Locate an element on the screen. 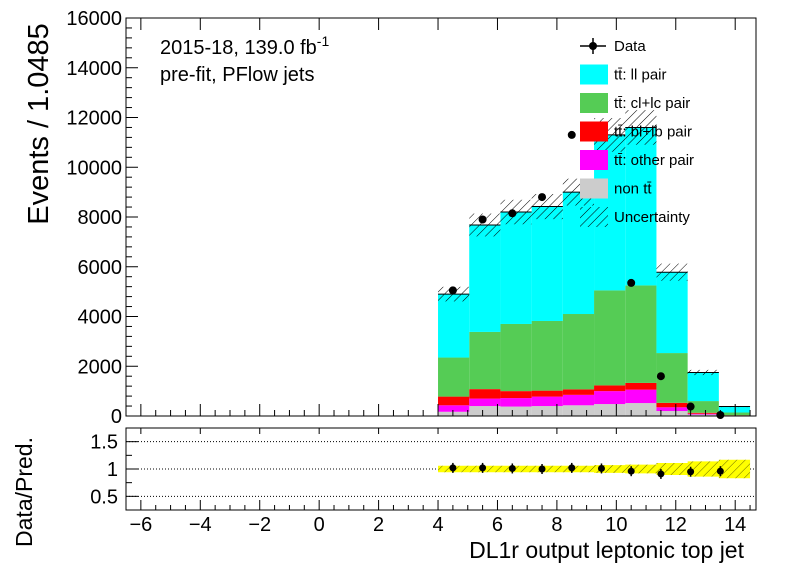 The image size is (796, 572). stack-bar-s3-b8 is located at coordinates (703, 407).